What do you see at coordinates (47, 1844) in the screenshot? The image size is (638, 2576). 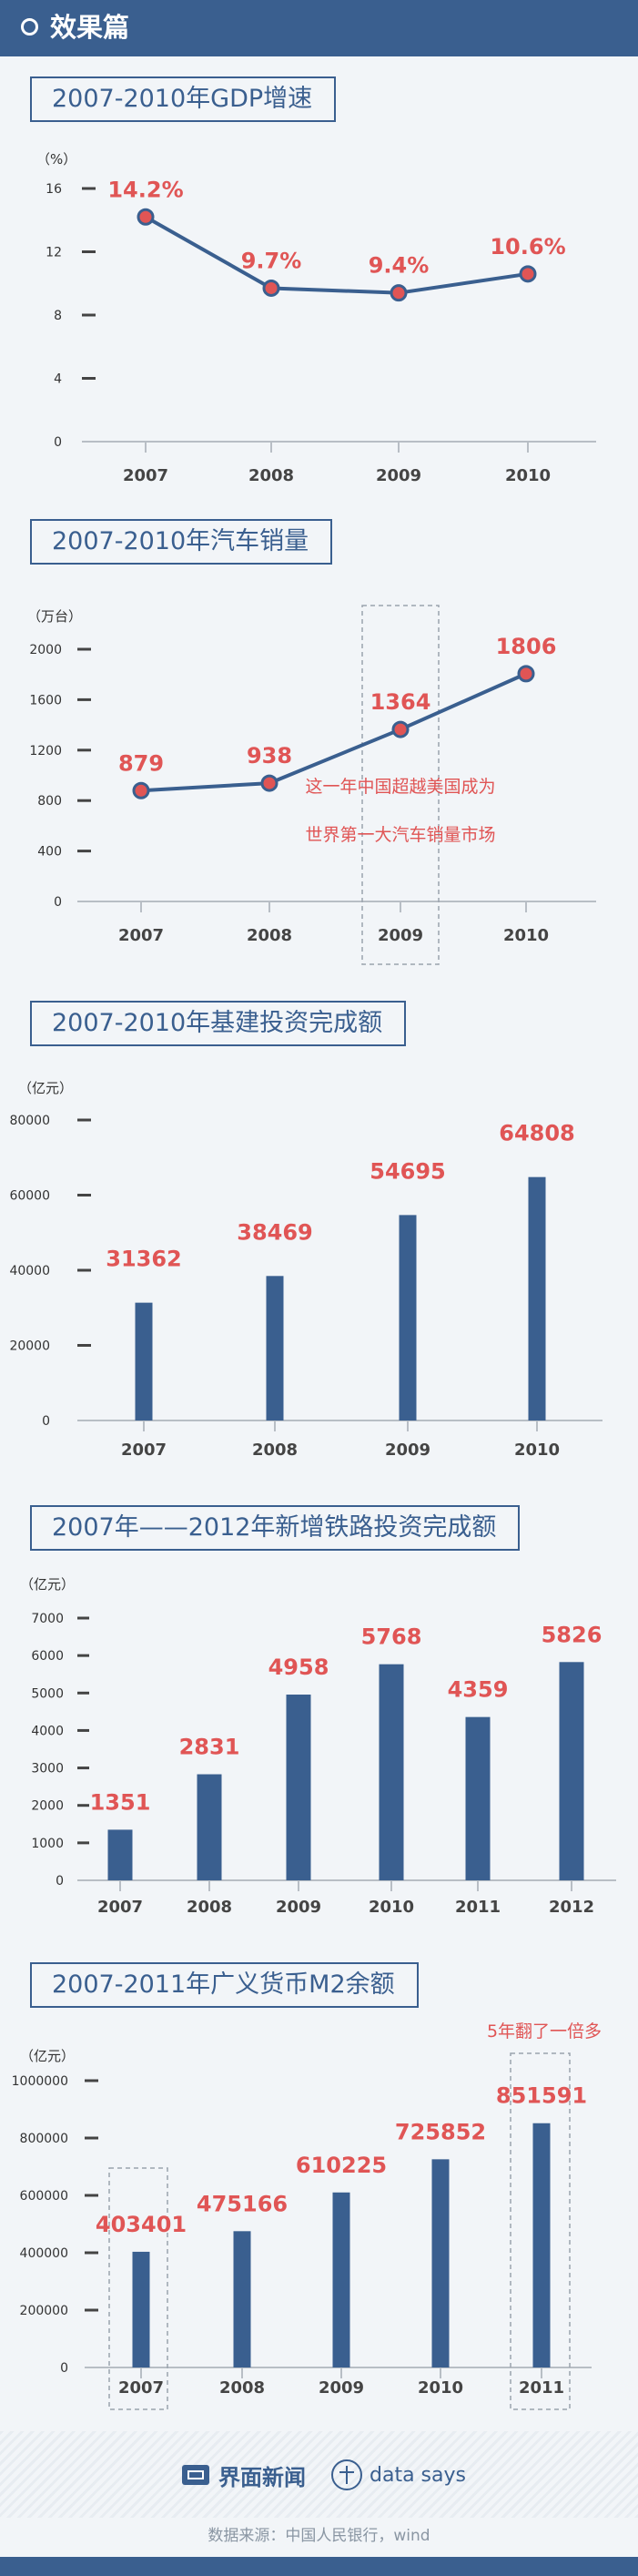 I see `y-tick-label: 1000` at bounding box center [47, 1844].